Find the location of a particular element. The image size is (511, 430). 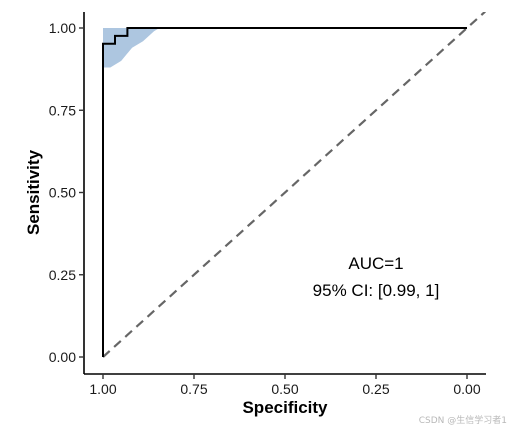

y-tick-label: 0.75 is located at coordinates (62, 110).